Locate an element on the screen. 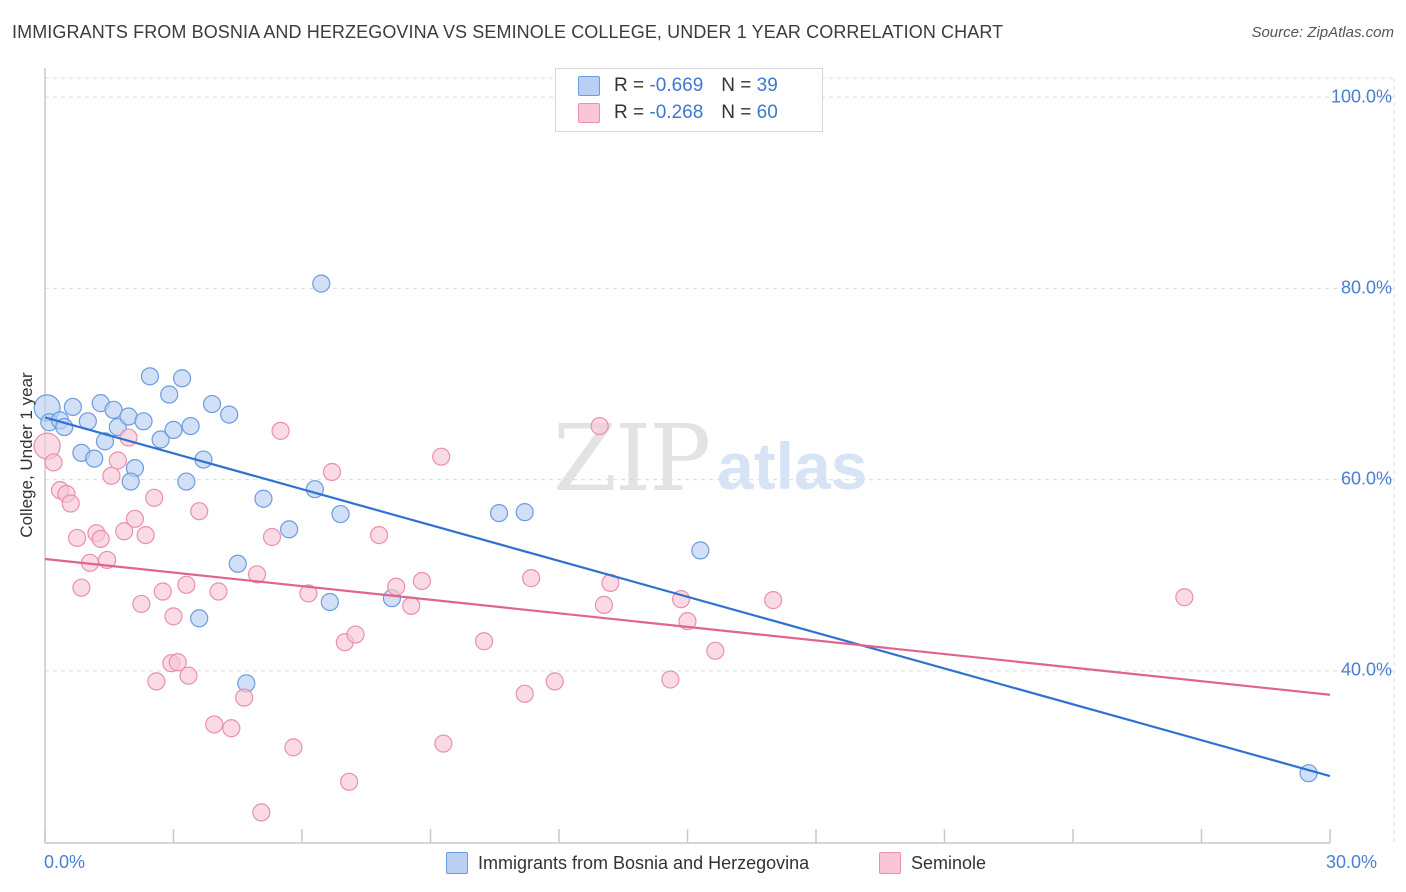 This screenshot has width=1406, height=892. series-name-bosnia: Immigrants from Bosnia and Herzegovina is located at coordinates (644, 862).